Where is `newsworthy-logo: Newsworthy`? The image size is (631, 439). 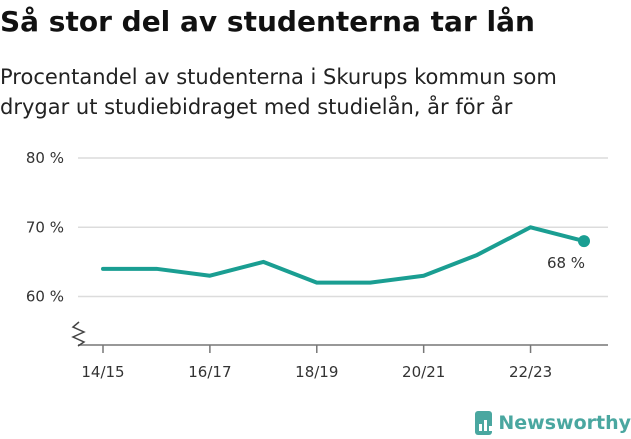
newsworthy-logo: Newsworthy is located at coordinates (553, 423).